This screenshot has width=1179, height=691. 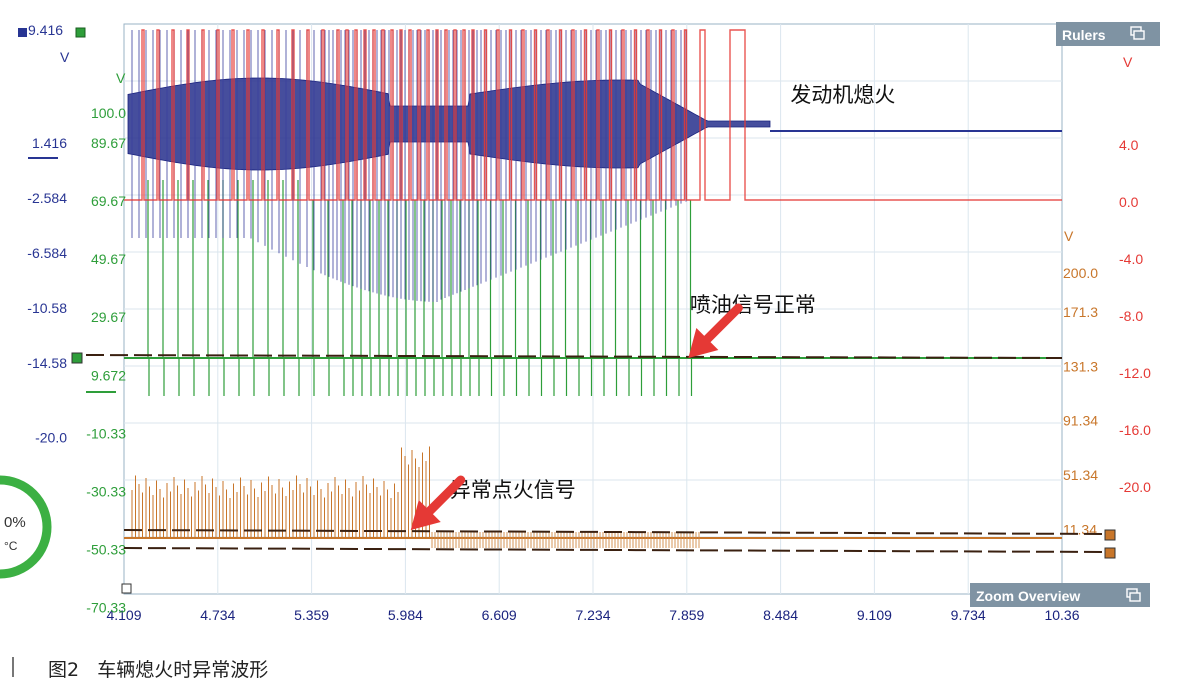 I want to click on red-axis-tick: -8.0, so click(x=1131, y=316).